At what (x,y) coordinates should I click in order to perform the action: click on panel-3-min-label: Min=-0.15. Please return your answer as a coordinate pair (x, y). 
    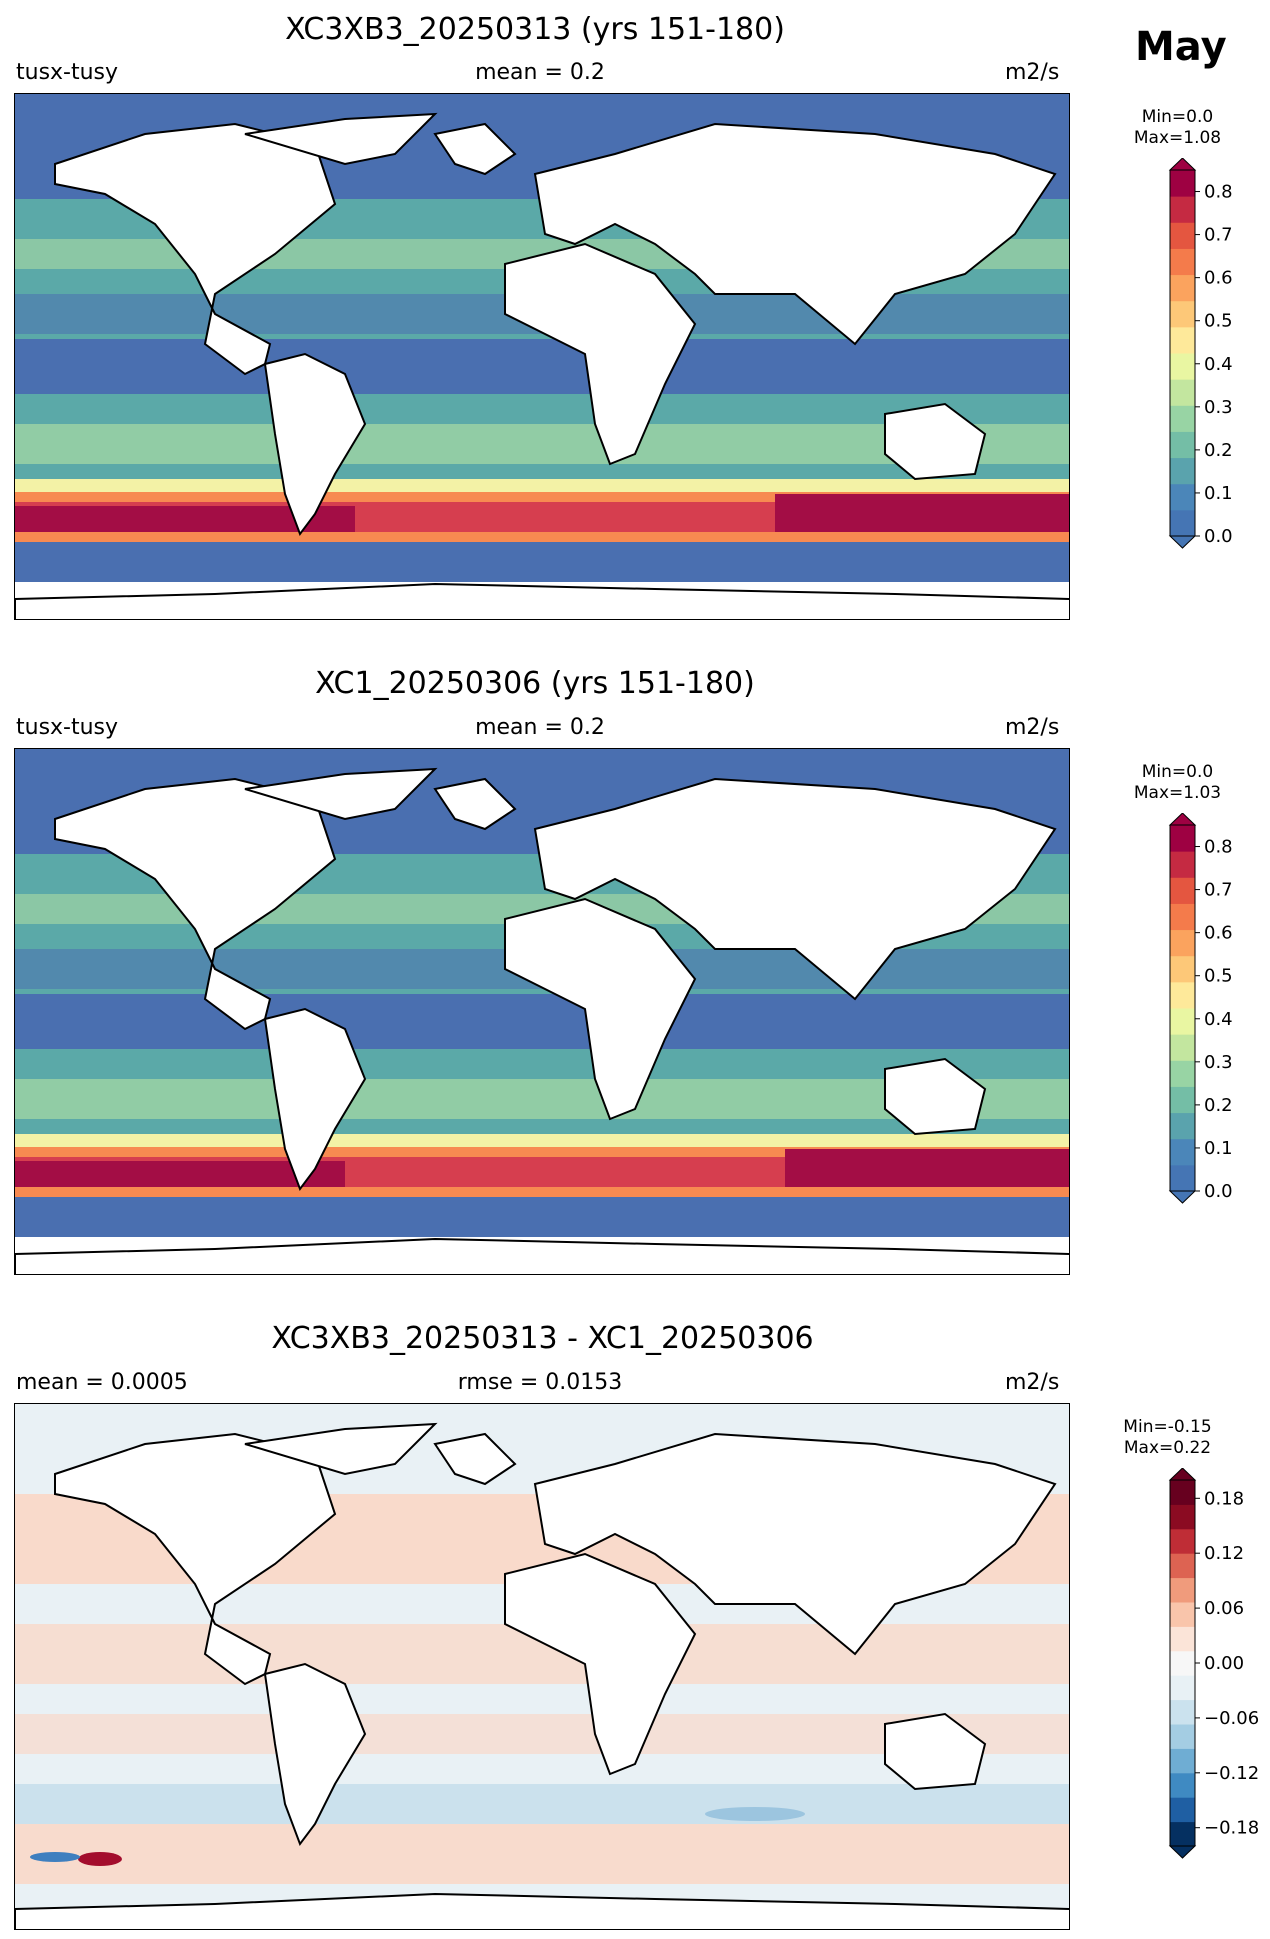
    Looking at the image, I should click on (1167, 1427).